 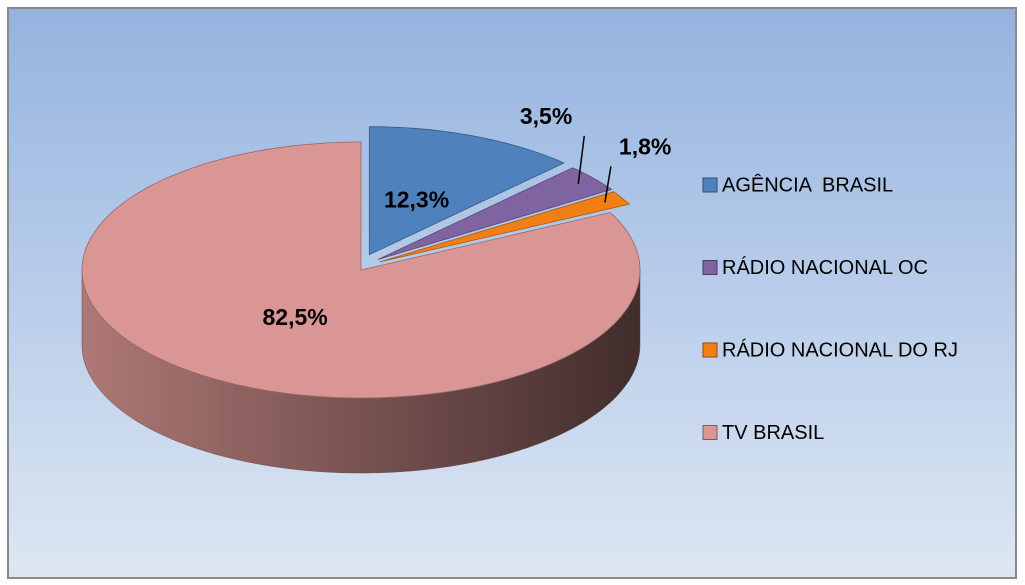 I want to click on legend-label: AGÊNCIA BRASIL, so click(x=807, y=184).